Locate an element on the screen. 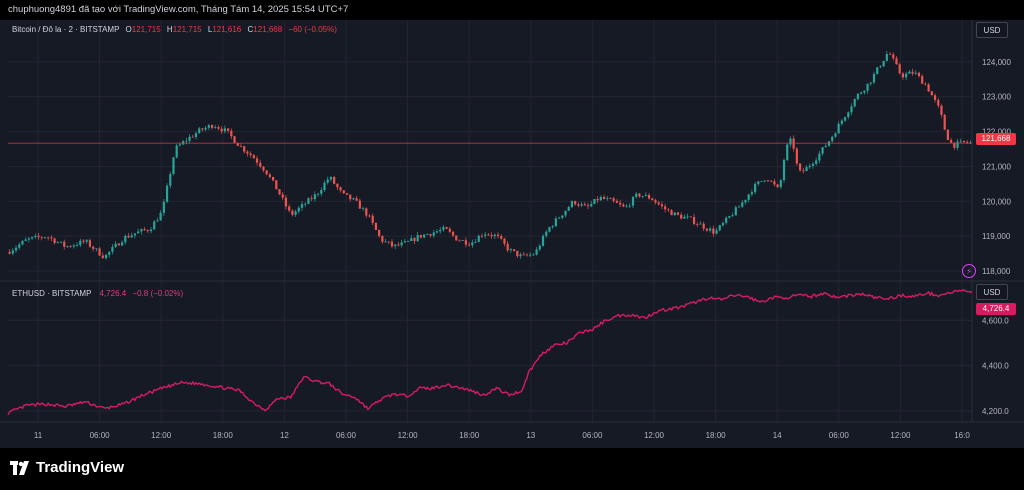  btc-last-price-tag: 121,668 is located at coordinates (996, 139).